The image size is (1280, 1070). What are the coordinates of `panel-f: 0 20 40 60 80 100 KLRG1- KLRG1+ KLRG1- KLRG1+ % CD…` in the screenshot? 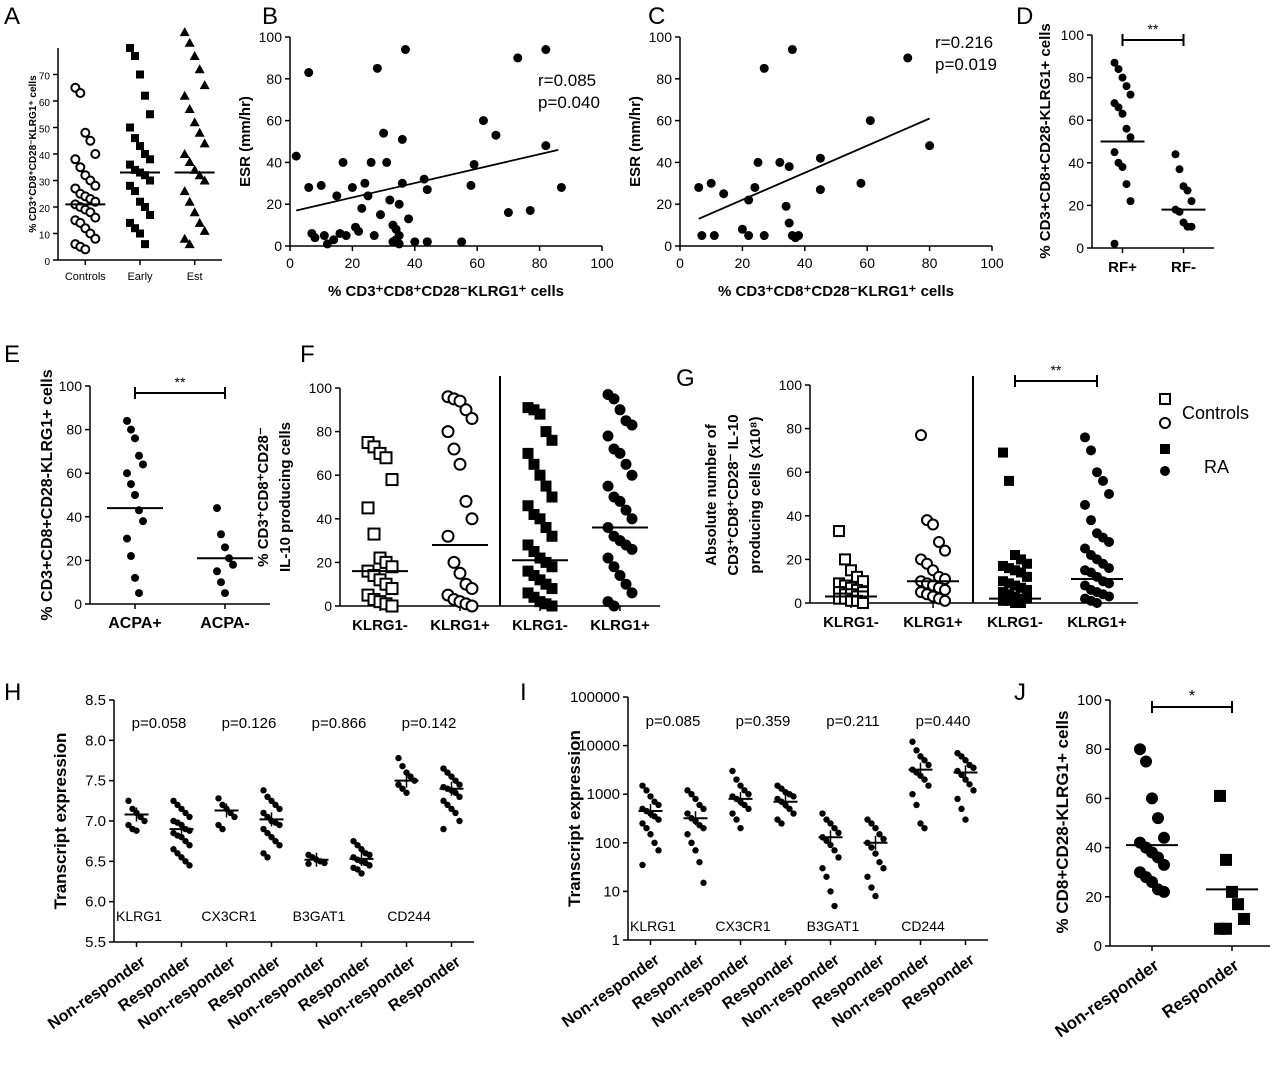 It's located at (457, 505).